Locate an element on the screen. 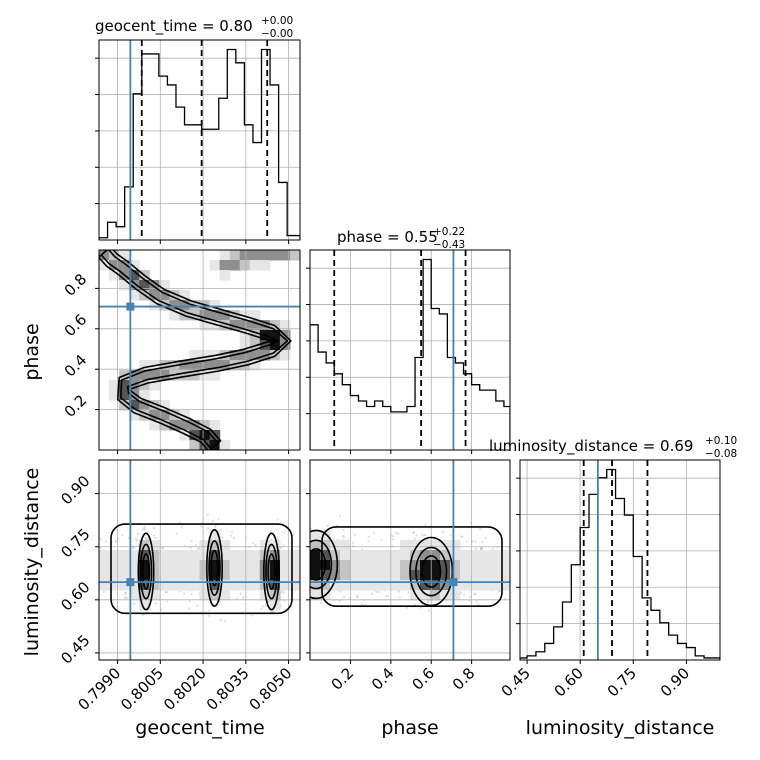 The width and height of the screenshot is (760, 760). truth-marker is located at coordinates (453, 582).